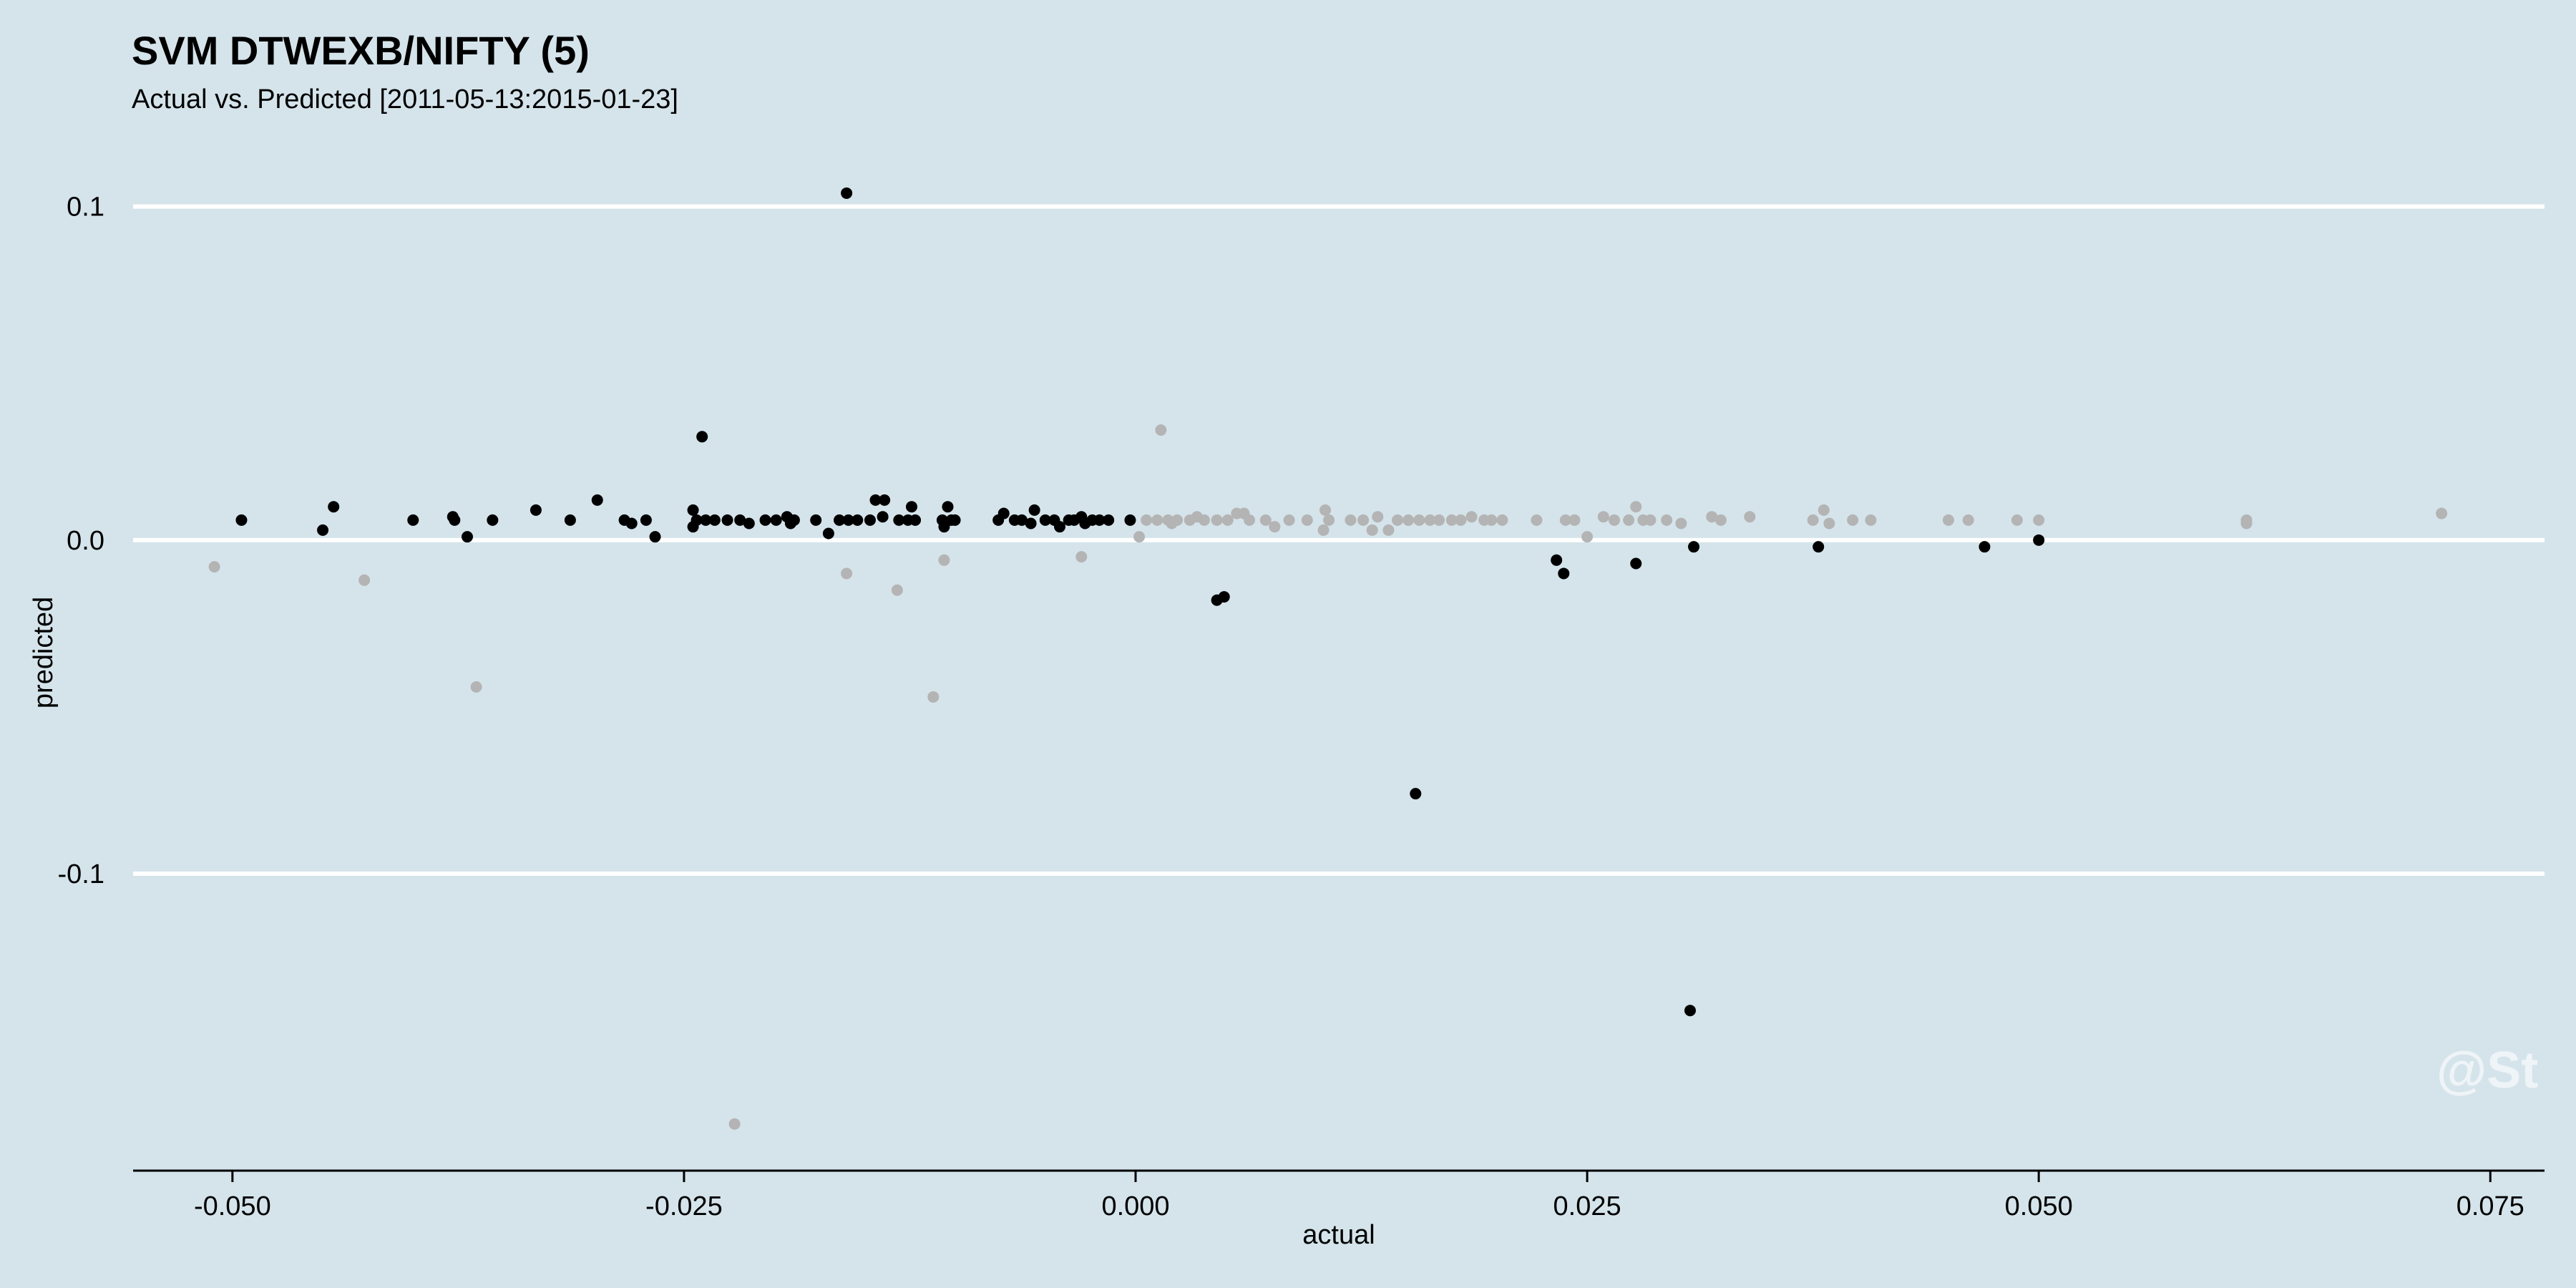 The width and height of the screenshot is (2576, 1288). What do you see at coordinates (1135, 1206) in the screenshot?
I see `x-tick-label: 0.000` at bounding box center [1135, 1206].